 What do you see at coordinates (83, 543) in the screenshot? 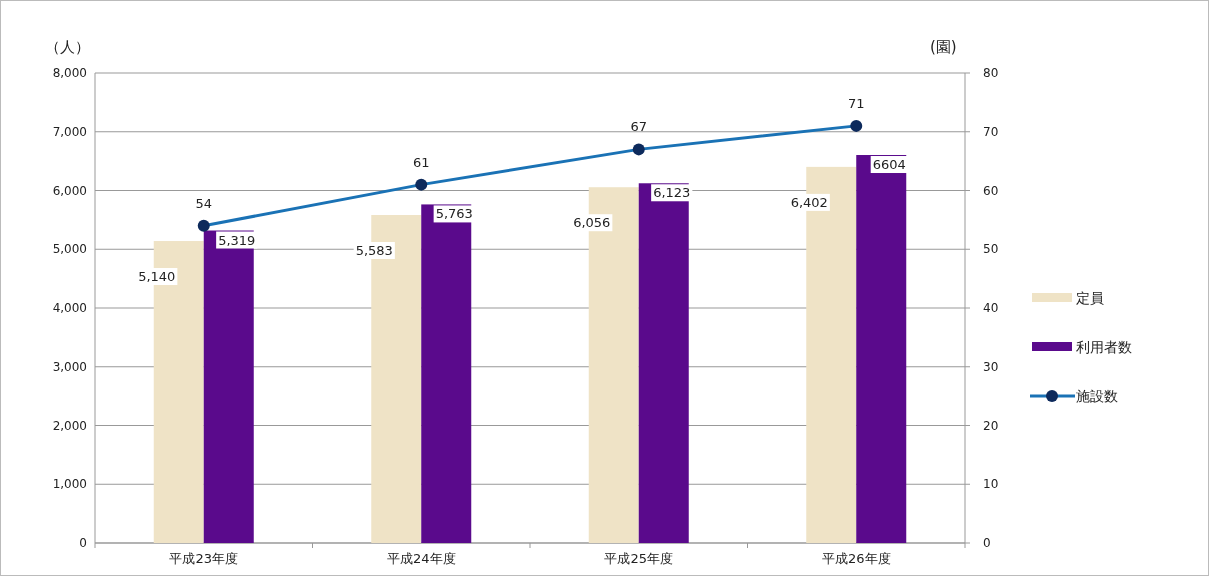
I see `y-tick-label: 0` at bounding box center [83, 543].